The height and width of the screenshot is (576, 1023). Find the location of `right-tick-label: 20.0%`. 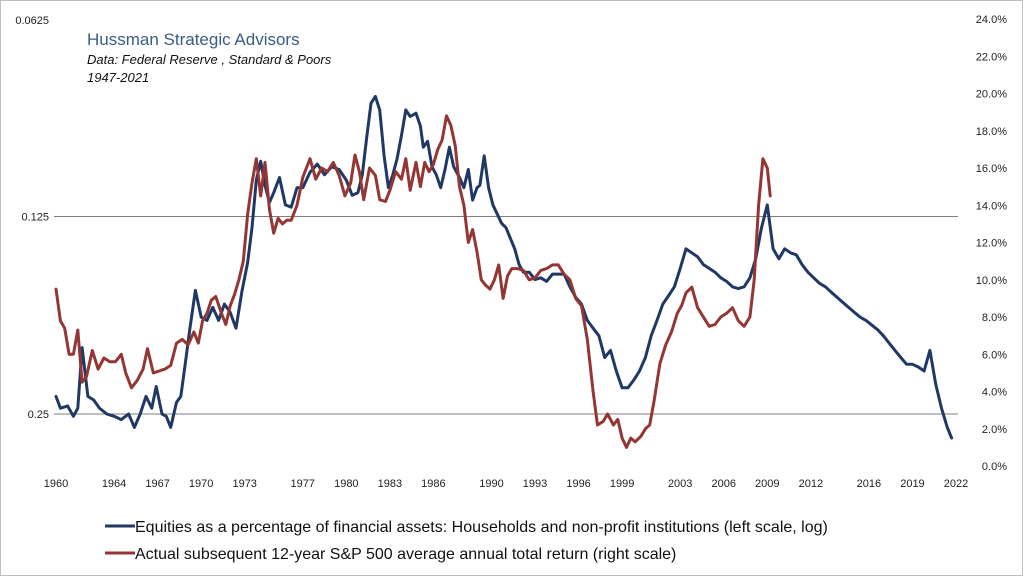

right-tick-label: 20.0% is located at coordinates (991, 95).